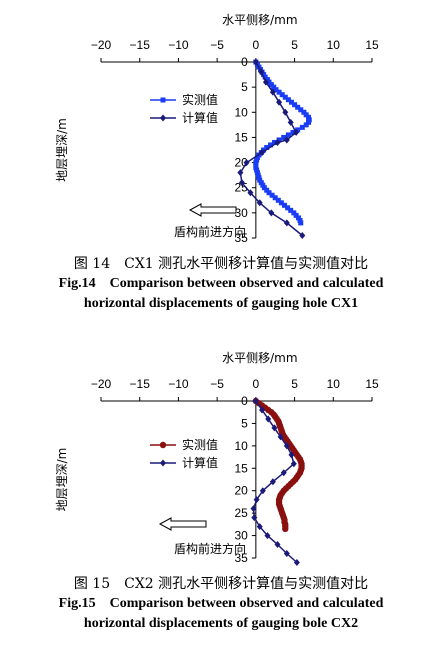 Image resolution: width=442 pixels, height=657 pixels. What do you see at coordinates (210, 548) in the screenshot?
I see `direction-annotation: 盾构前进方向` at bounding box center [210, 548].